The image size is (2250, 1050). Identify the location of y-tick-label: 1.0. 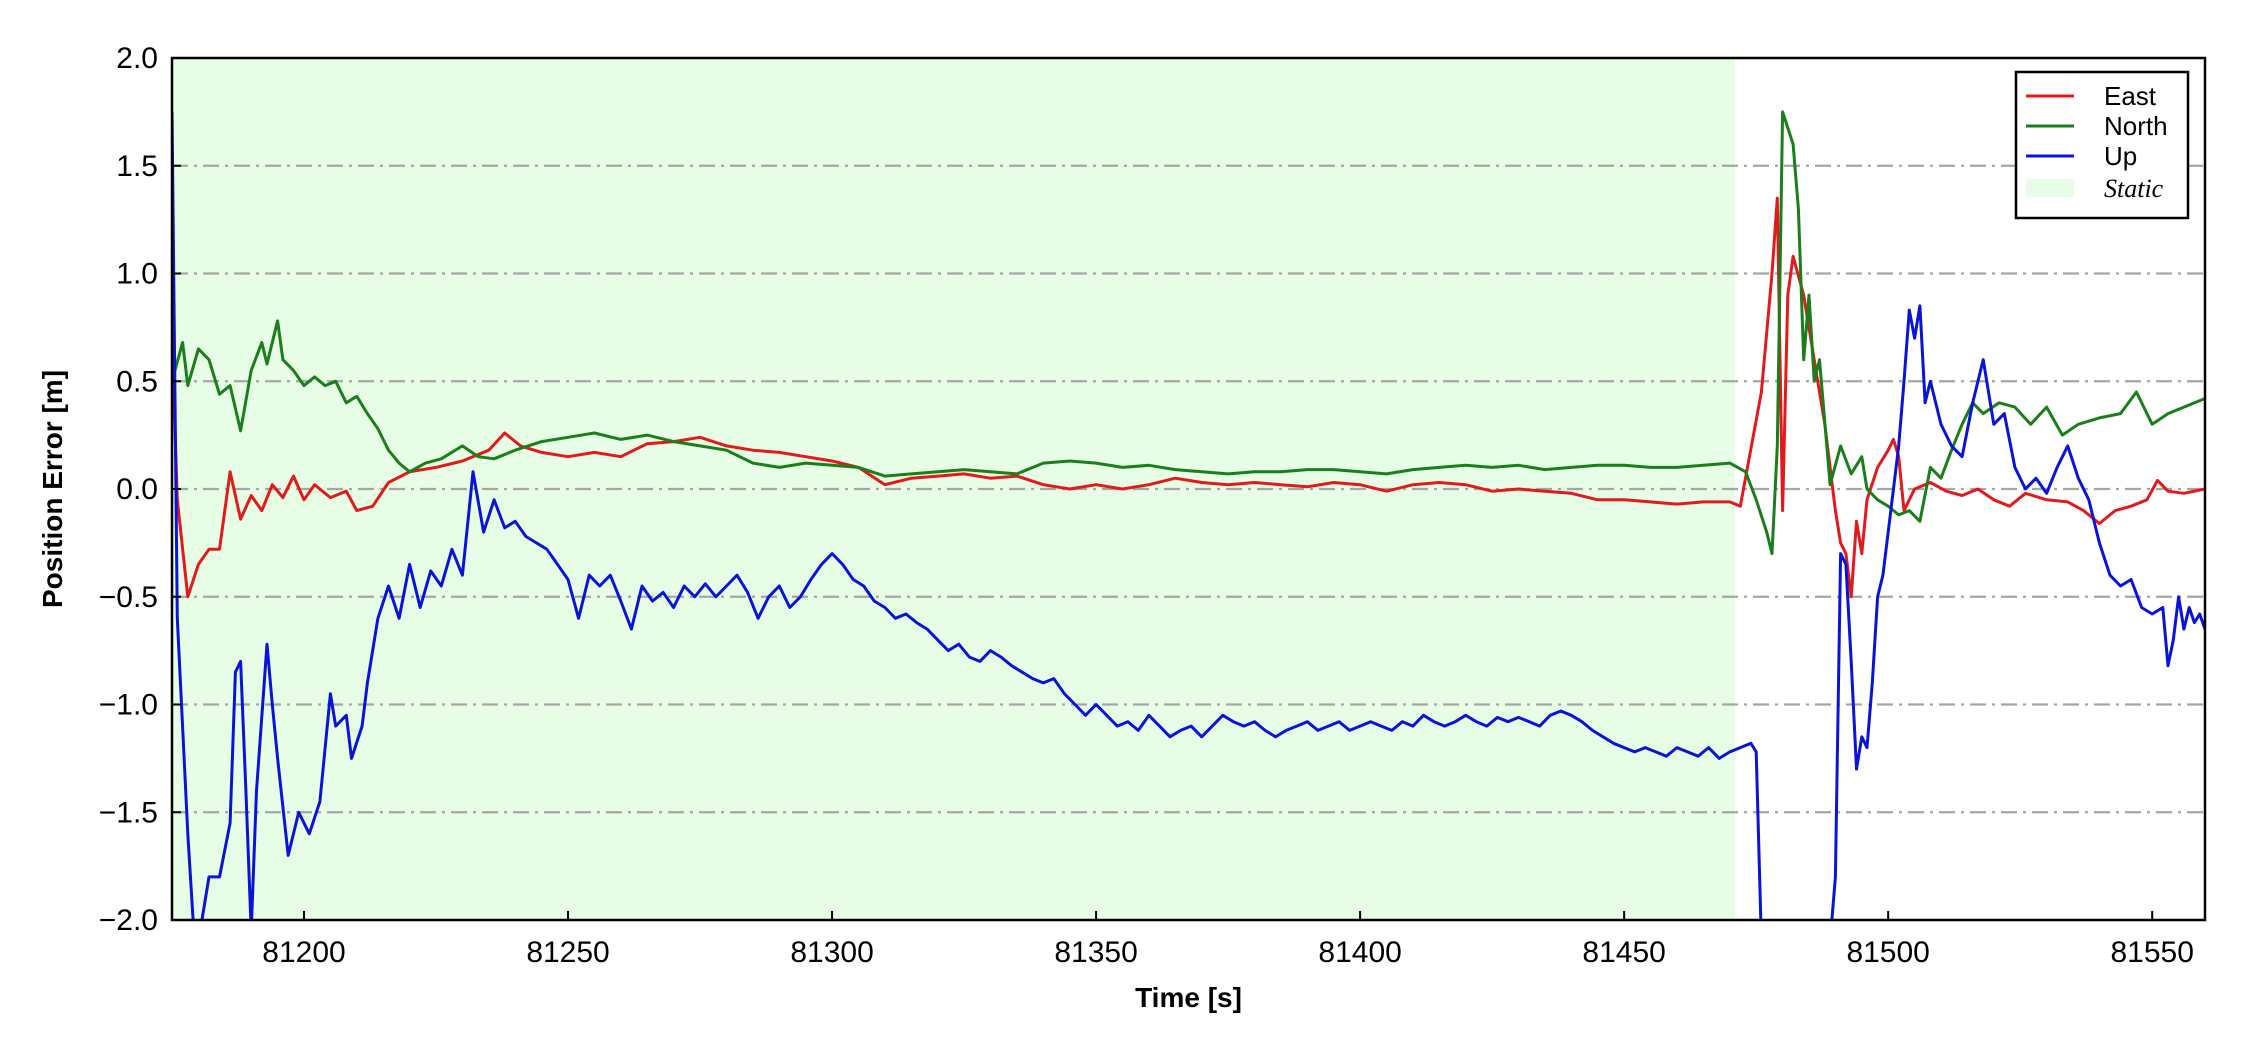
(137, 274).